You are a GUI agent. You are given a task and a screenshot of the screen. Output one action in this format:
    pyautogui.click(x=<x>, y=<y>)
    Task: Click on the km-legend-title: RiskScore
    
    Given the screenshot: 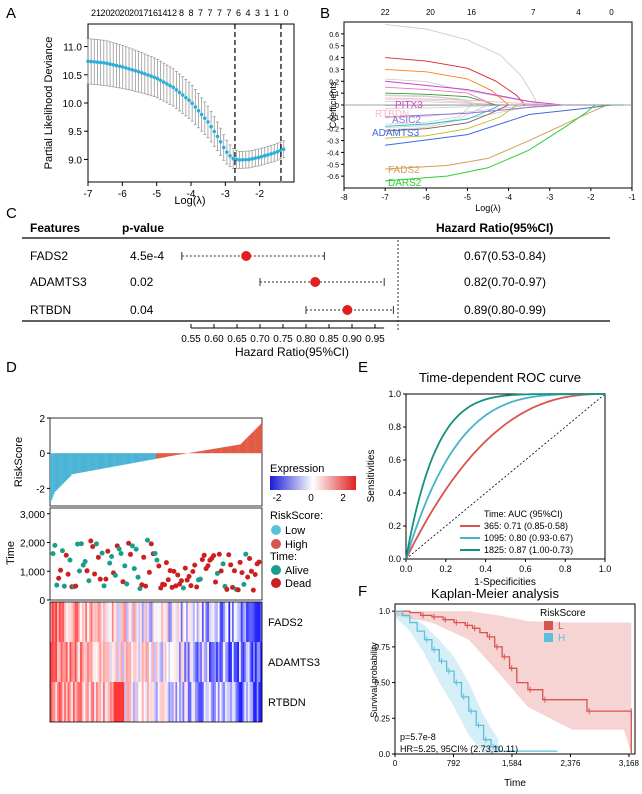 What is the action you would take?
    pyautogui.click(x=563, y=613)
    